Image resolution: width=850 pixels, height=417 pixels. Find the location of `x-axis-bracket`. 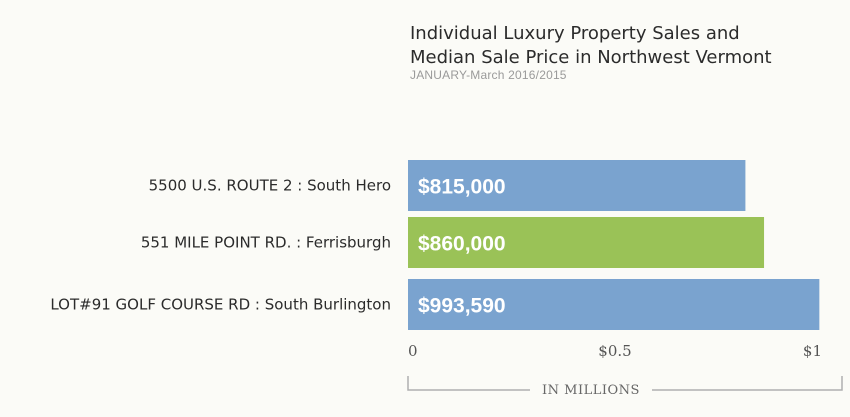

x-axis-bracket is located at coordinates (625, 383).